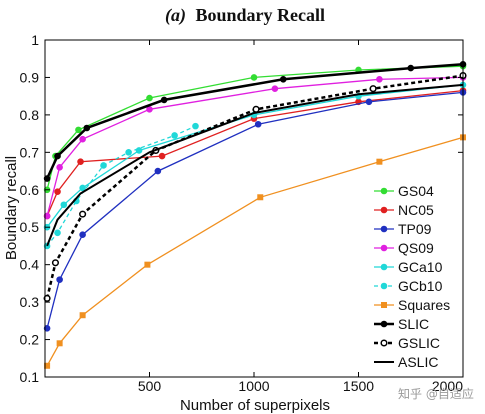  What do you see at coordinates (30, 152) in the screenshot?
I see `y-tick-label: 0.7` at bounding box center [30, 152].